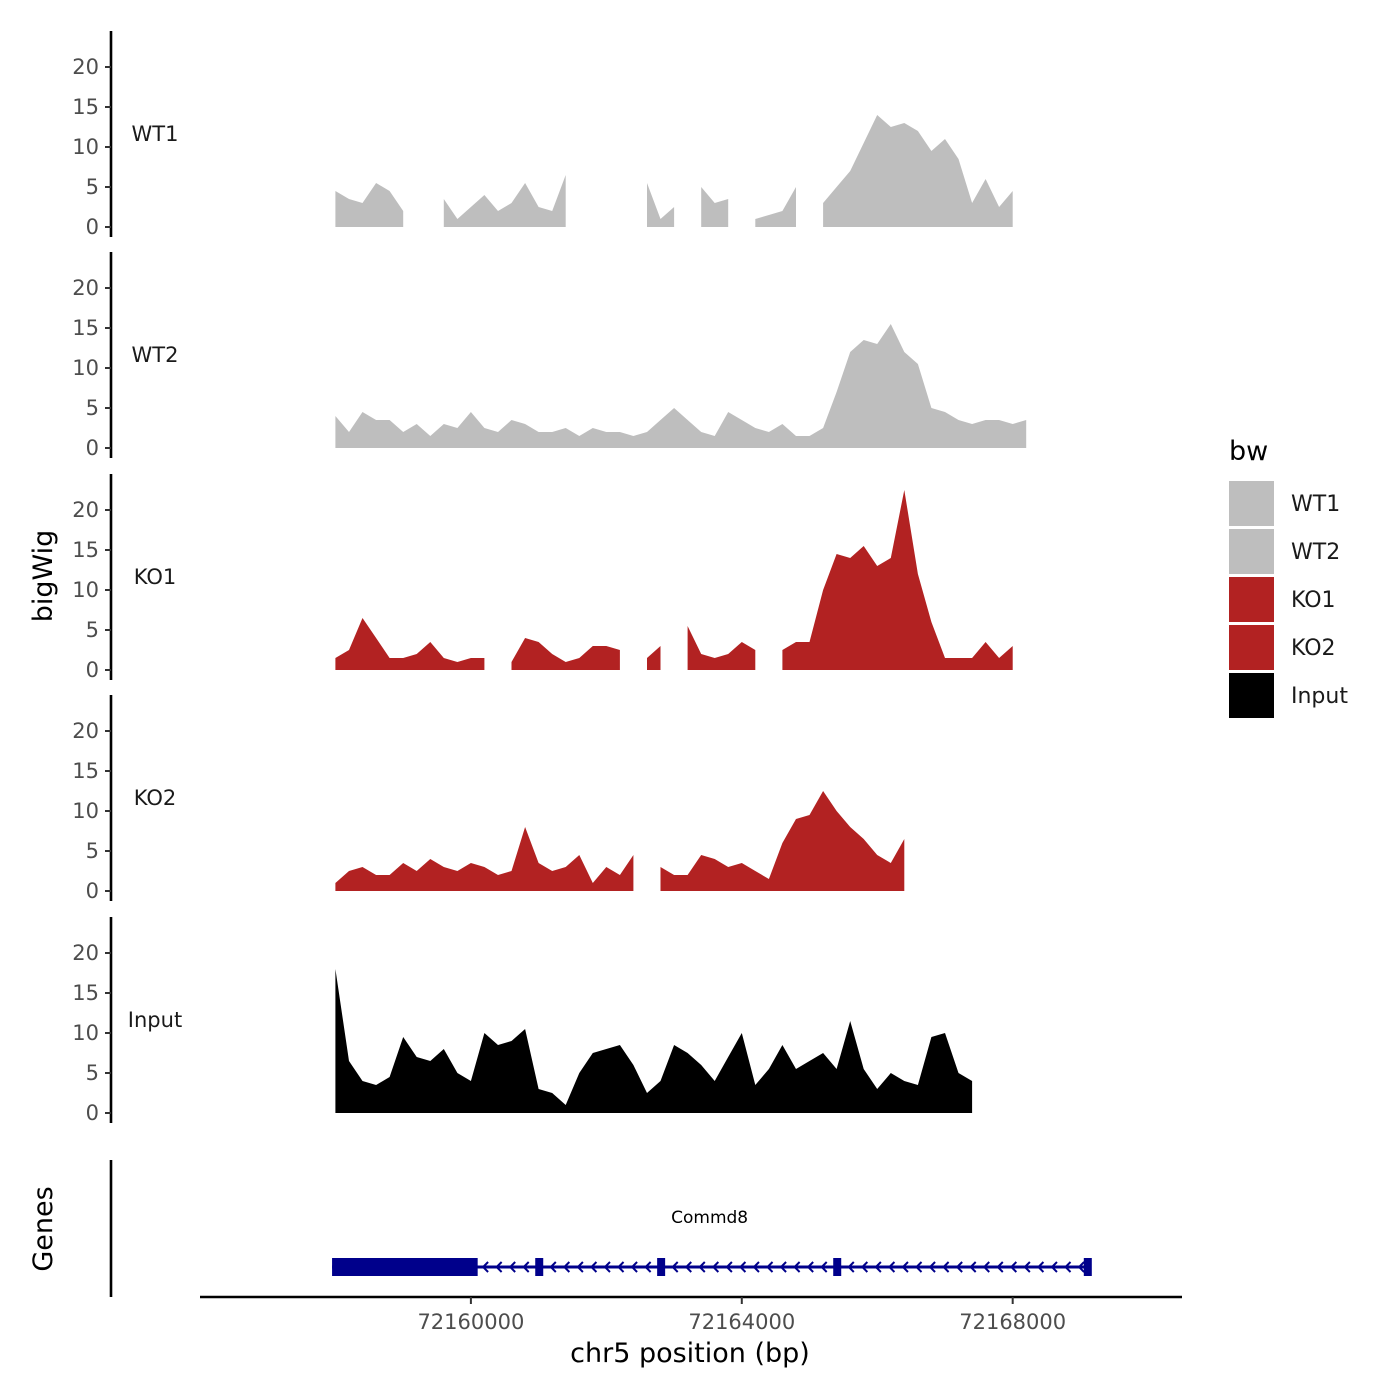 This screenshot has height=1400, width=1400. Describe the element at coordinates (155, 1020) in the screenshot. I see `track-label-input: Input` at that location.